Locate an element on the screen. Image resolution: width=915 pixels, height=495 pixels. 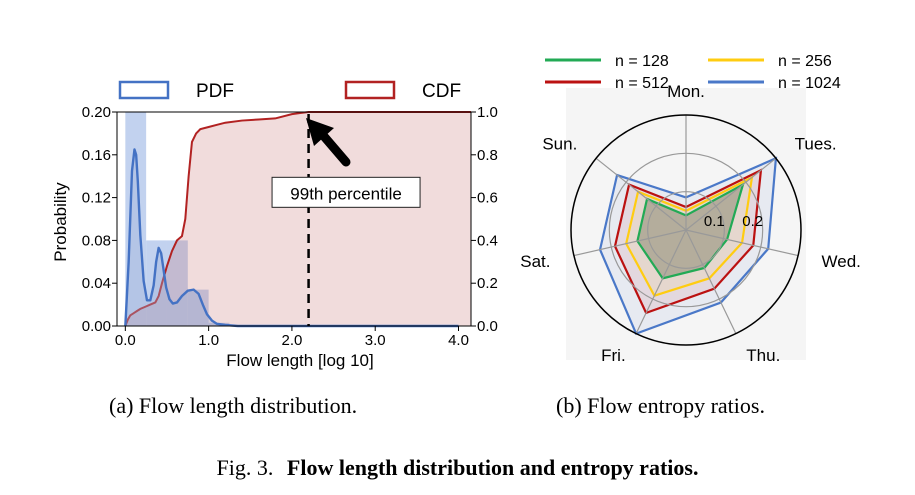
y-tick-label: 0.20 is located at coordinates (96, 112).